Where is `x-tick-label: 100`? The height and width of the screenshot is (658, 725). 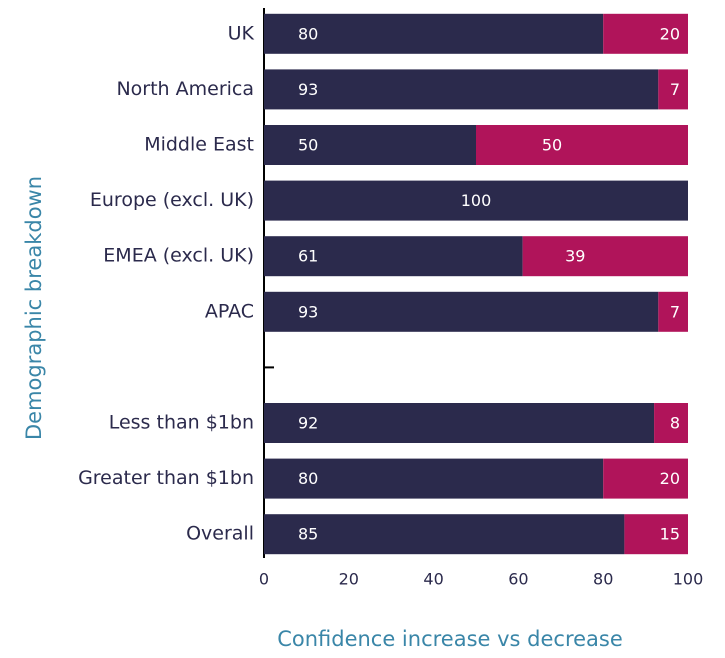
x-tick-label: 100 is located at coordinates (688, 579).